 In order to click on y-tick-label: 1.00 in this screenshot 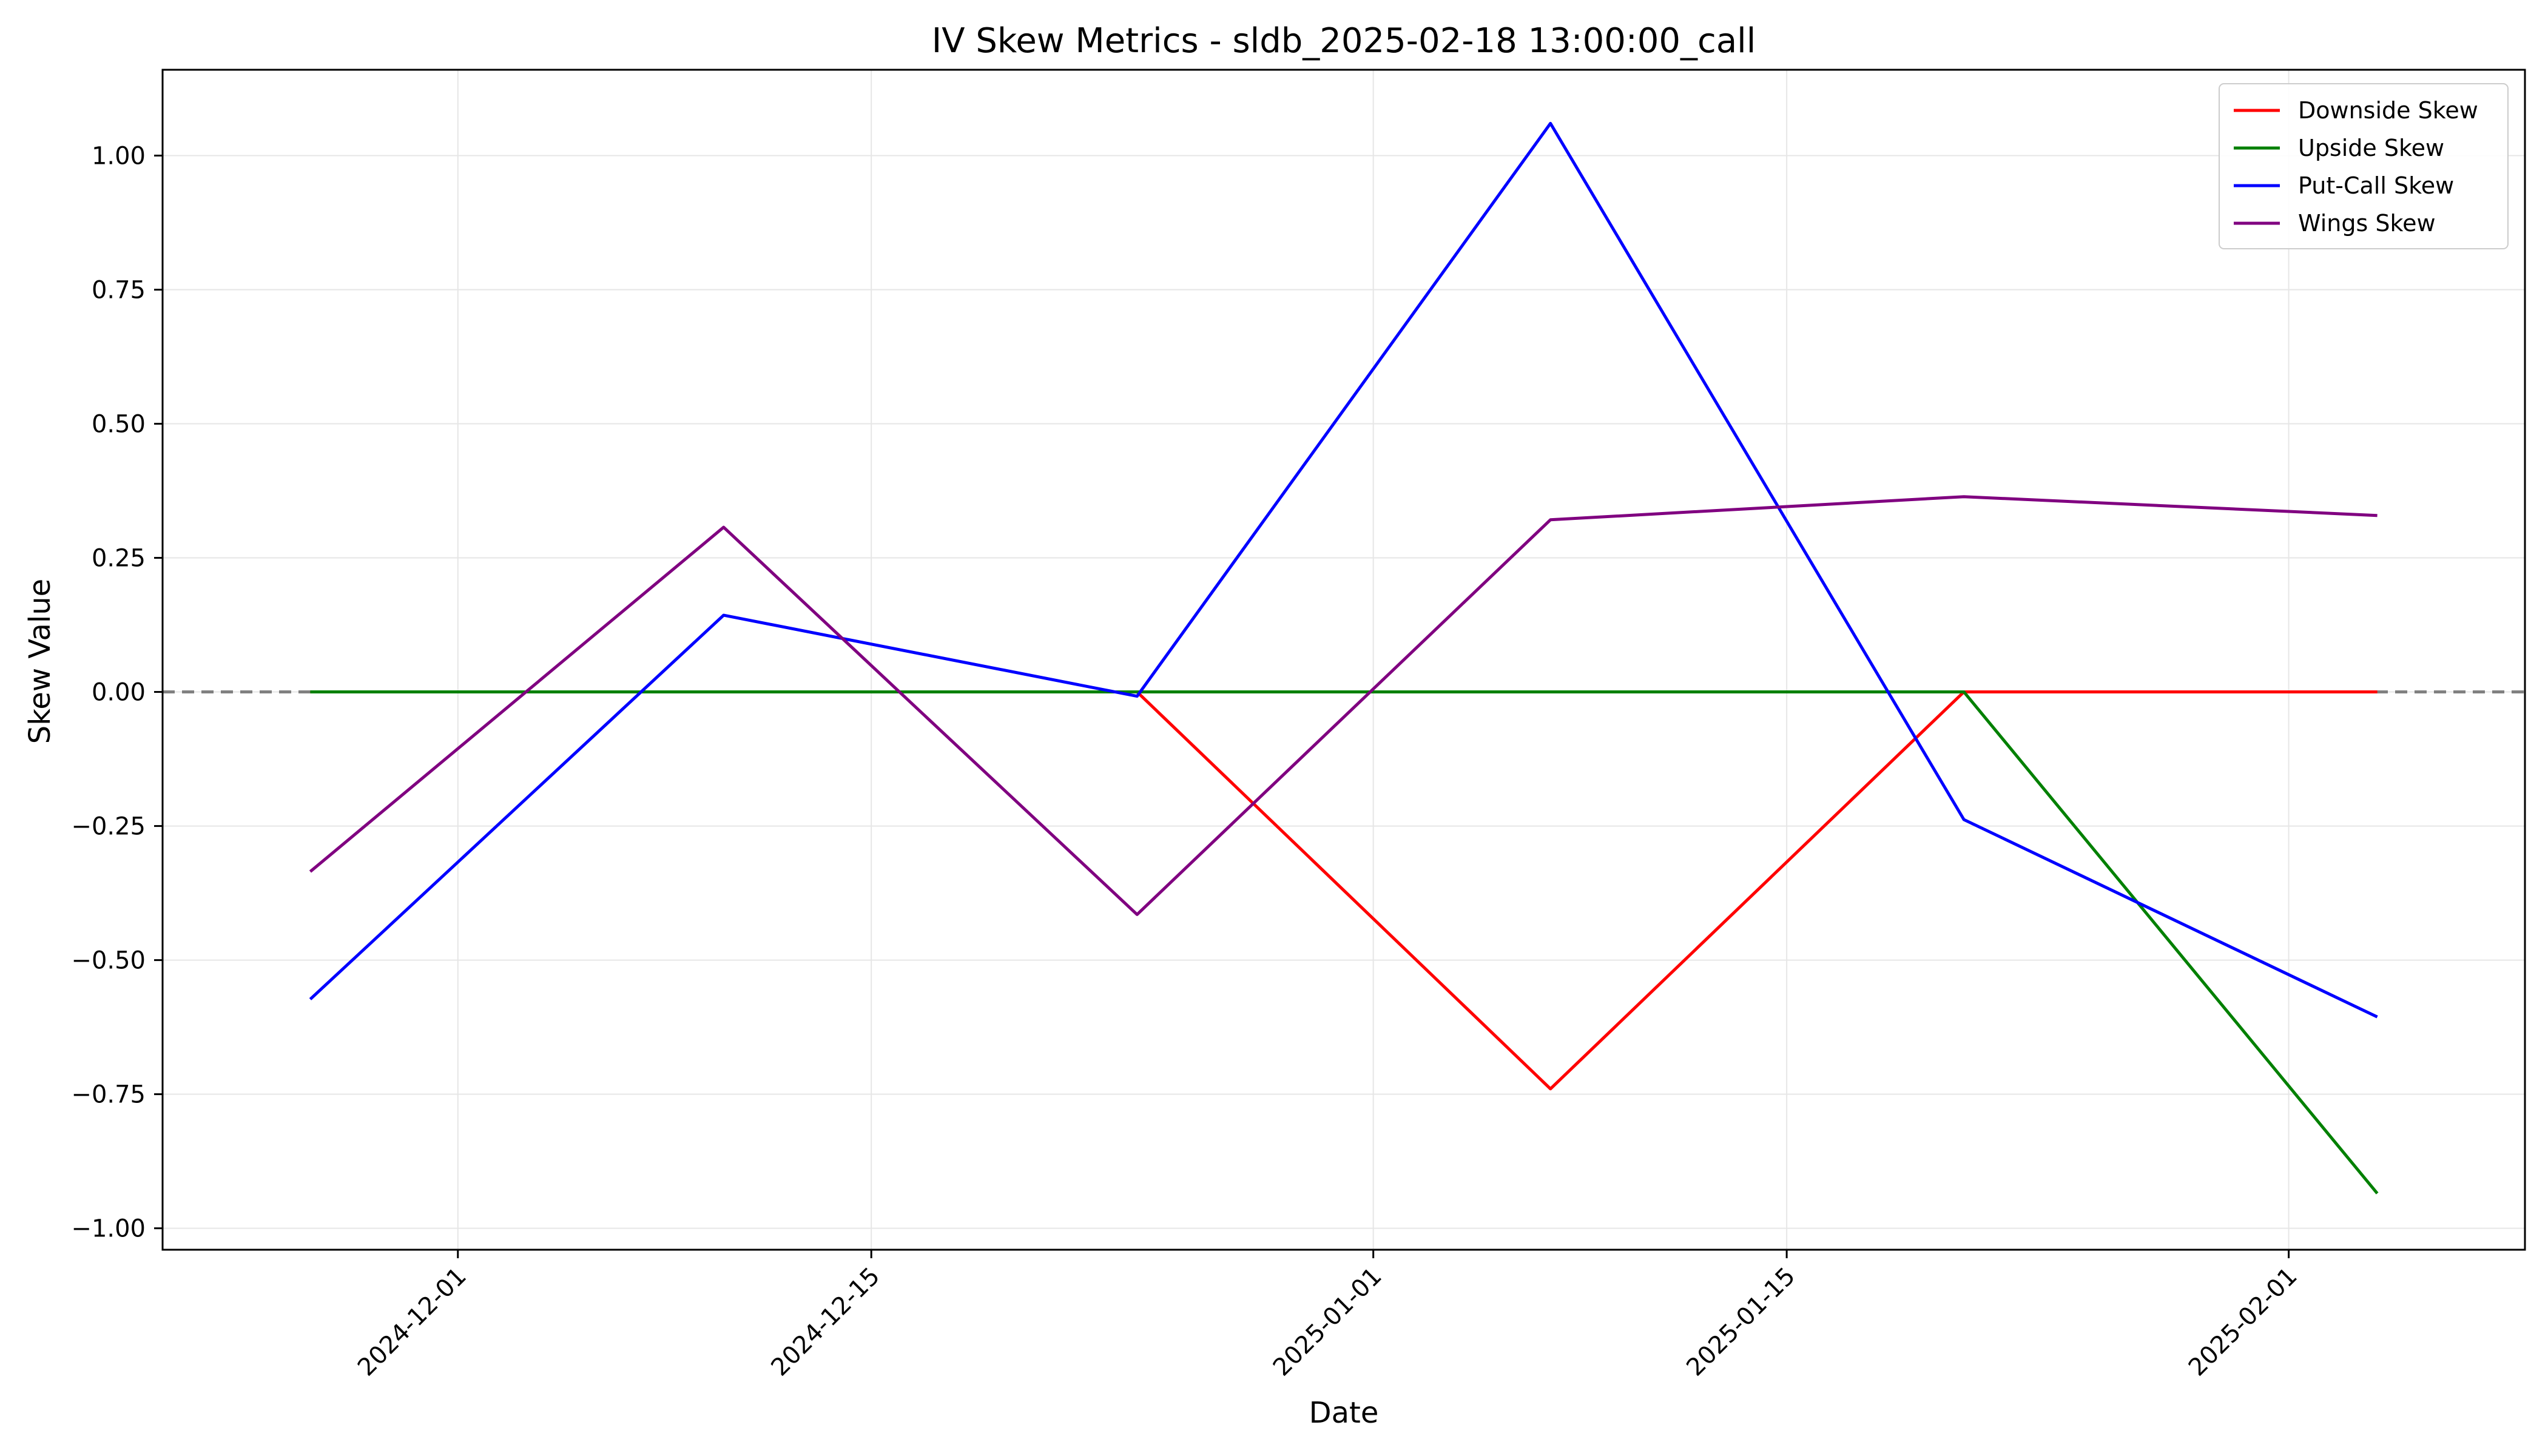, I will do `click(119, 156)`.